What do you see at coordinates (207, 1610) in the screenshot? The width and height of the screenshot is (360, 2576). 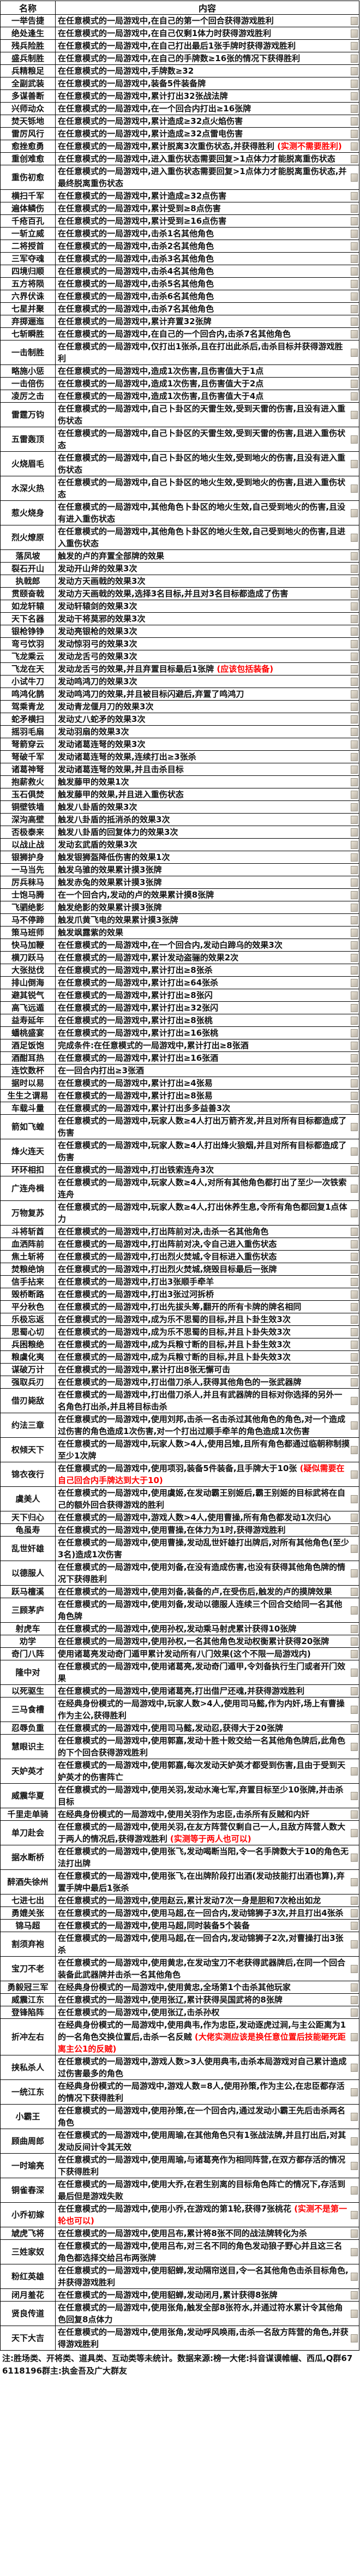 I see `achievement-content: 在任意模式的一局游戏中,使用刘备,发动以德服人连续三个回合交给同一名其他角色牌` at bounding box center [207, 1610].